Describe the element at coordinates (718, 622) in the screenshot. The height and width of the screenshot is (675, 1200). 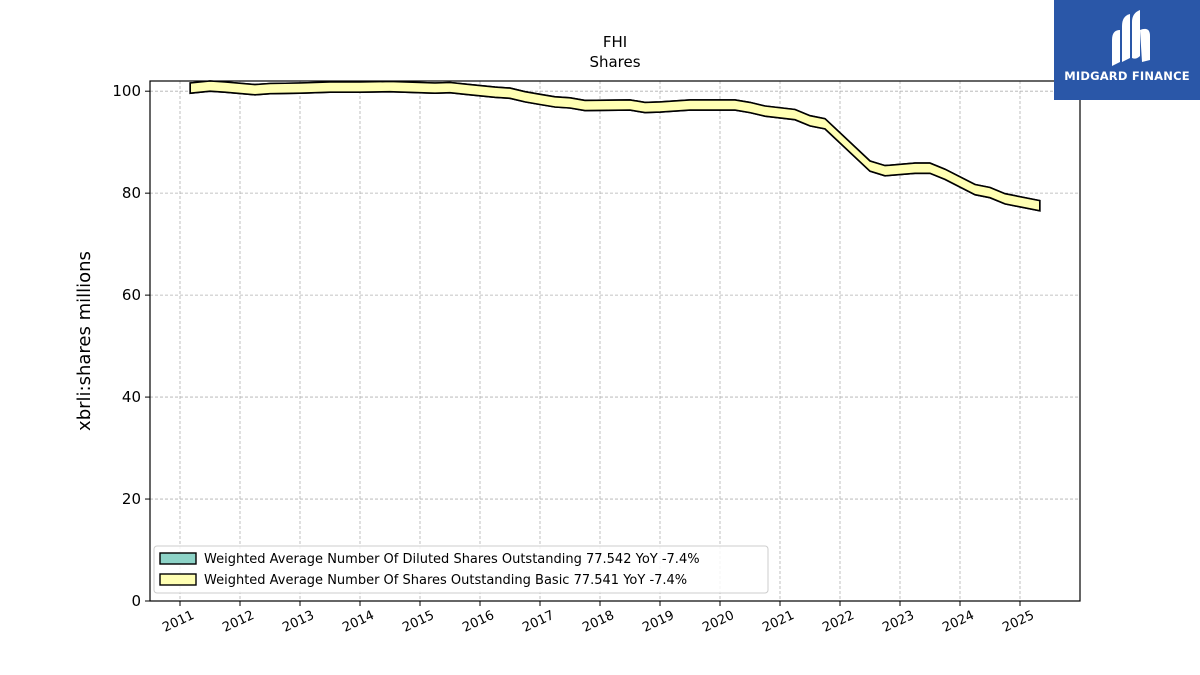
I see `x-tick-label: 2020` at that location.